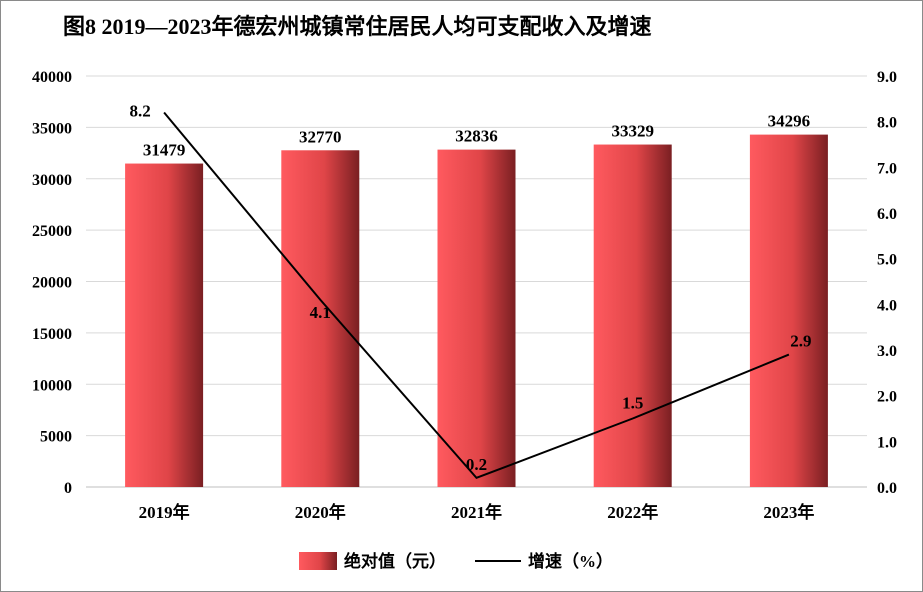 The image size is (923, 592). Describe the element at coordinates (887, 488) in the screenshot. I see `y-right-tick-label: 0.0` at that location.